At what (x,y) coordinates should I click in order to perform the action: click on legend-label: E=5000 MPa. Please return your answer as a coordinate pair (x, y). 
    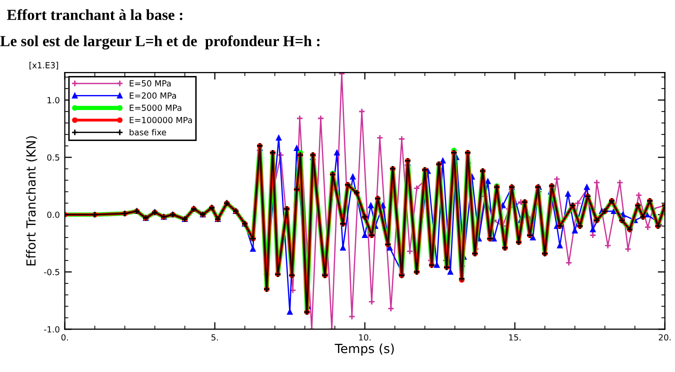
    Looking at the image, I should click on (156, 107).